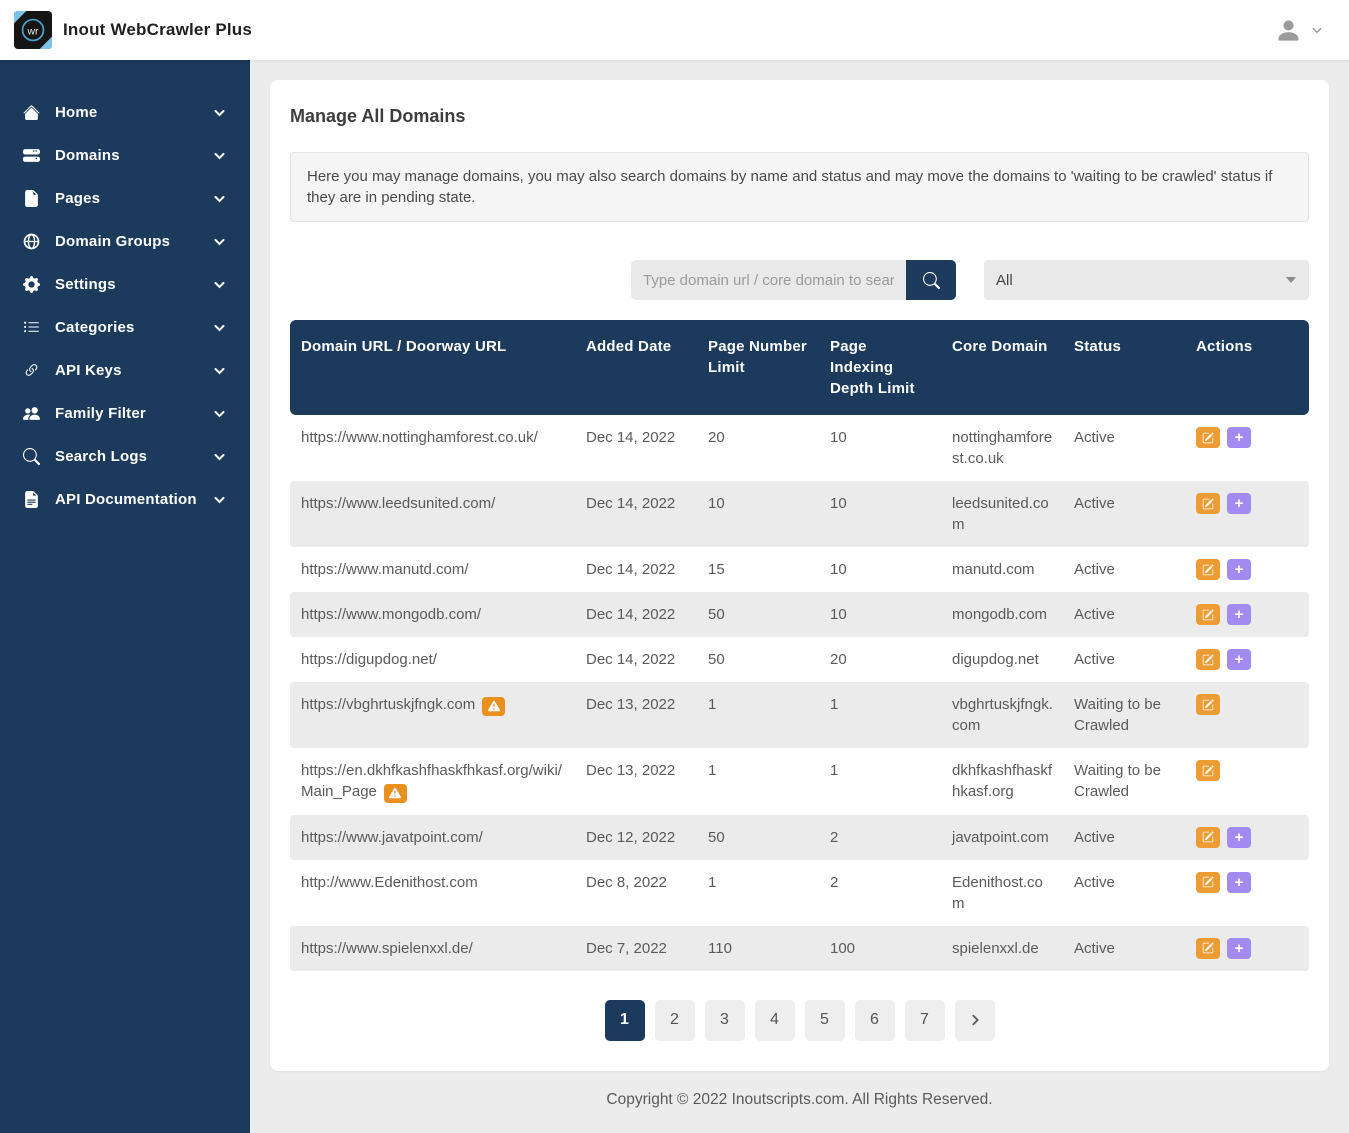 Image resolution: width=1349 pixels, height=1133 pixels. I want to click on svg-text: wr, so click(32, 31).